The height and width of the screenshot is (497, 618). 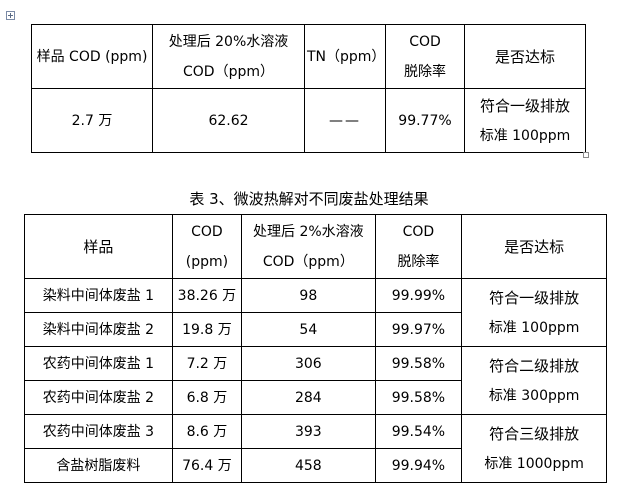 I want to click on cell-removal: 99.94%, so click(x=418, y=465).